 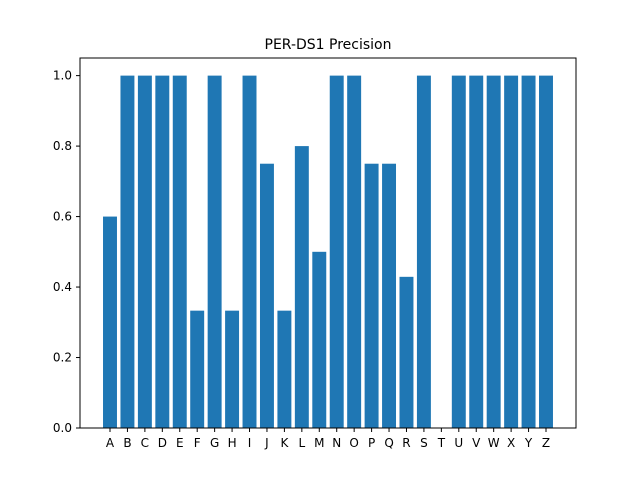 What do you see at coordinates (62, 428) in the screenshot?
I see `y-tick-label-0.0: 0.0` at bounding box center [62, 428].